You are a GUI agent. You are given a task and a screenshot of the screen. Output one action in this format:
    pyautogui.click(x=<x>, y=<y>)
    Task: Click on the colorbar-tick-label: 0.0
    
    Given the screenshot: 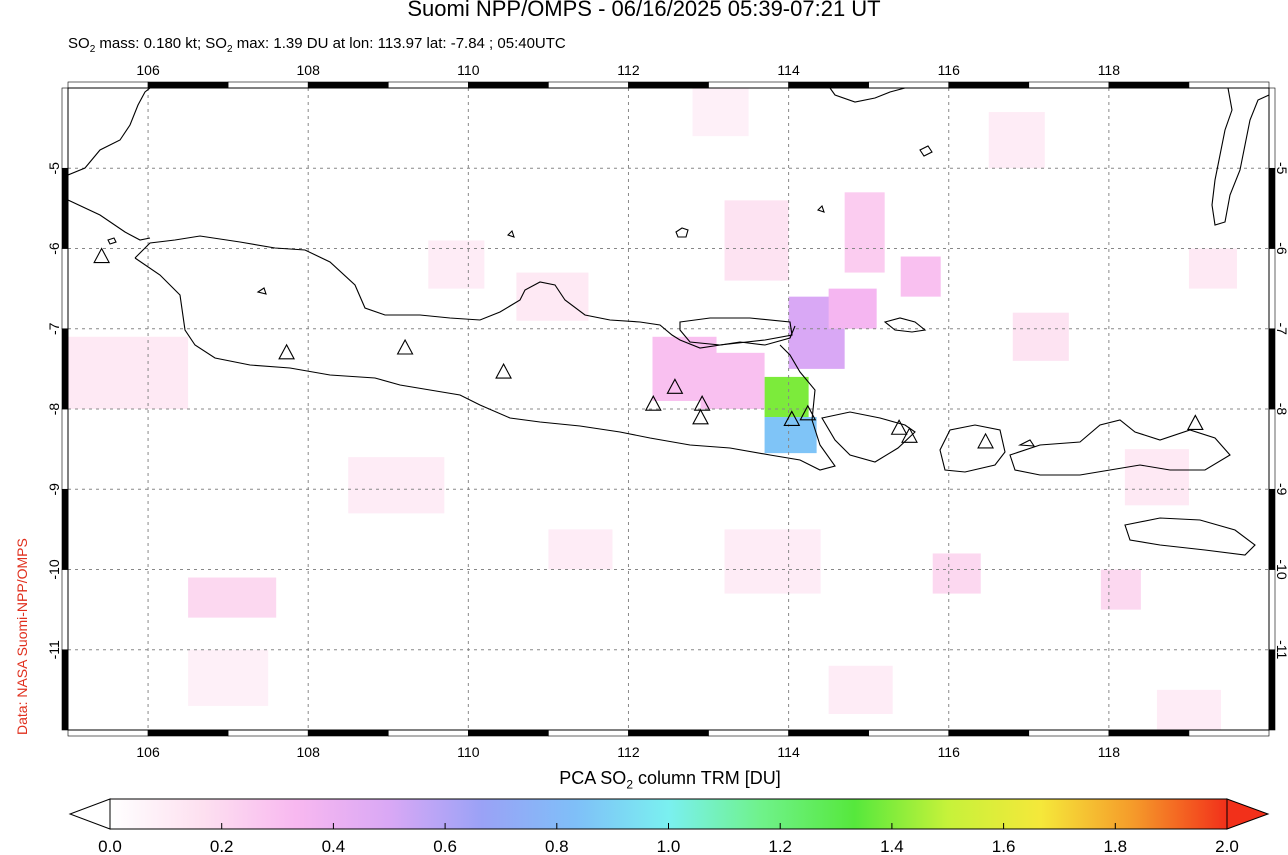 What is the action you would take?
    pyautogui.click(x=110, y=846)
    